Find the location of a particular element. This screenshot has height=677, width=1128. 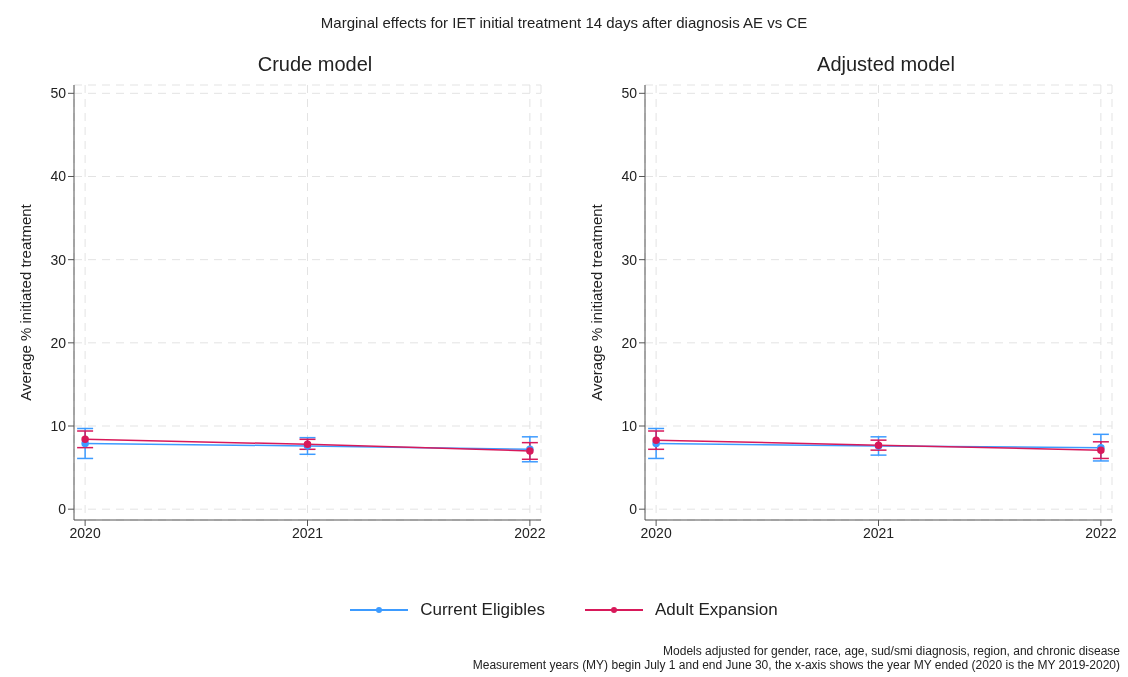

text: Models adjusted for gender, race, age, sud/smi diagnosis, region, and chronic disease is located at coordinates (891, 651).